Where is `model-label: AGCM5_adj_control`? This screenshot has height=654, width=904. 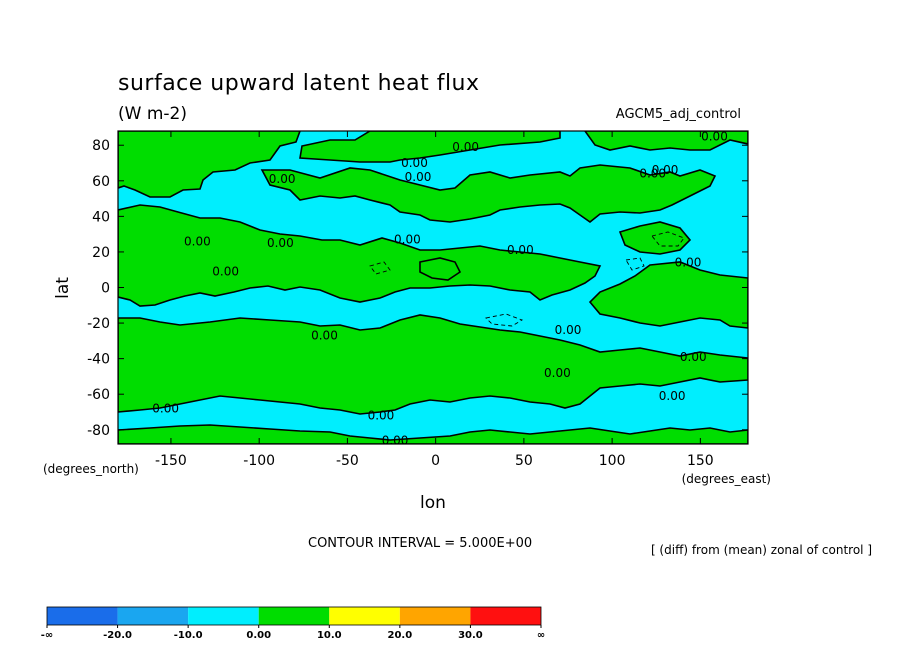 model-label: AGCM5_adj_control is located at coordinates (678, 114).